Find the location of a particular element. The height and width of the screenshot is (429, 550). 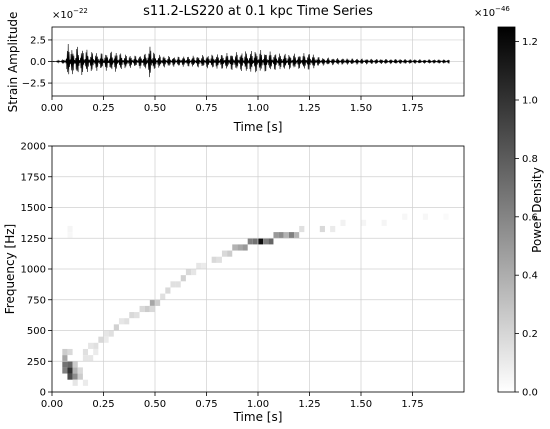

time-series-x-tick-label: 0.75 is located at coordinates (206, 108).